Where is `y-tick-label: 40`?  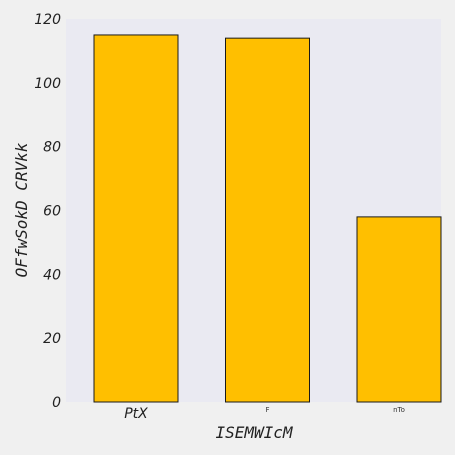 y-tick-label: 40 is located at coordinates (52, 275).